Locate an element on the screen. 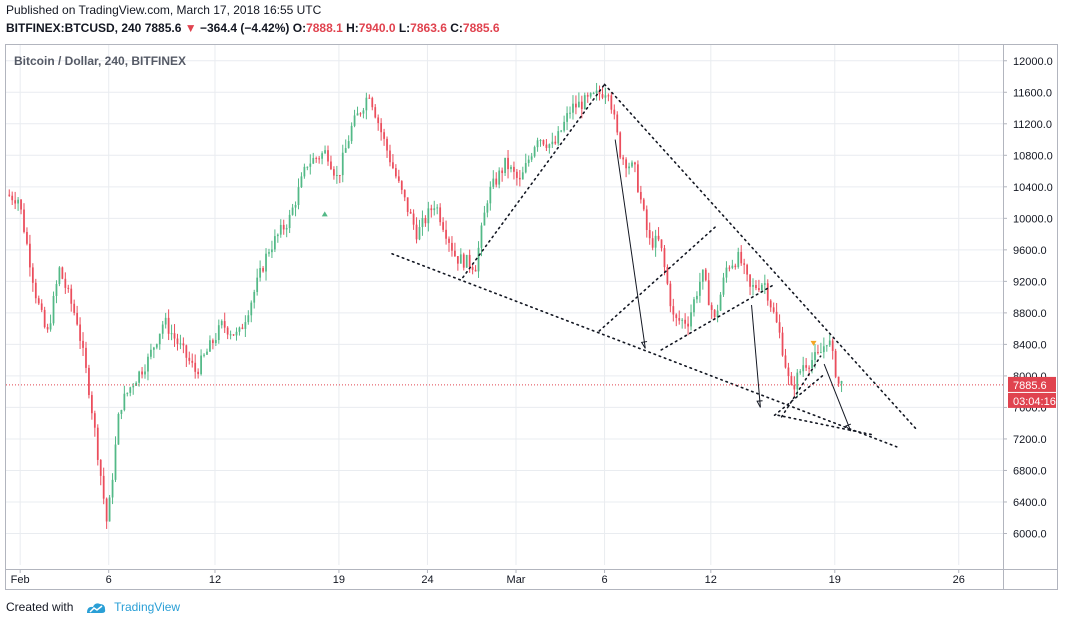 The image size is (1067, 626). arrow-head is located at coordinates (759, 404).